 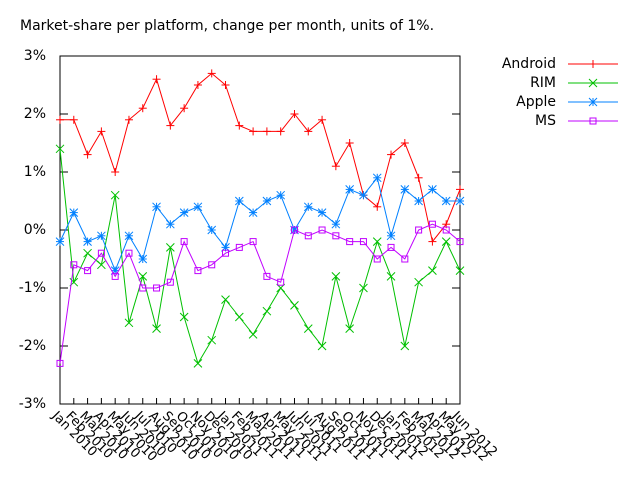 What do you see at coordinates (35, 114) in the screenshot?
I see `y-tick-label: 2%` at bounding box center [35, 114].